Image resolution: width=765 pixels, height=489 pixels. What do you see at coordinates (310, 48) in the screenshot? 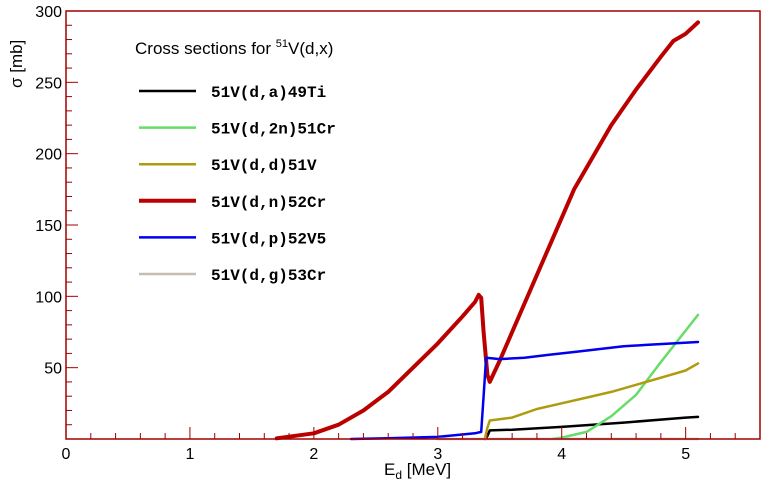
I see `legend-title-suffix: V(d,x)` at bounding box center [310, 48].